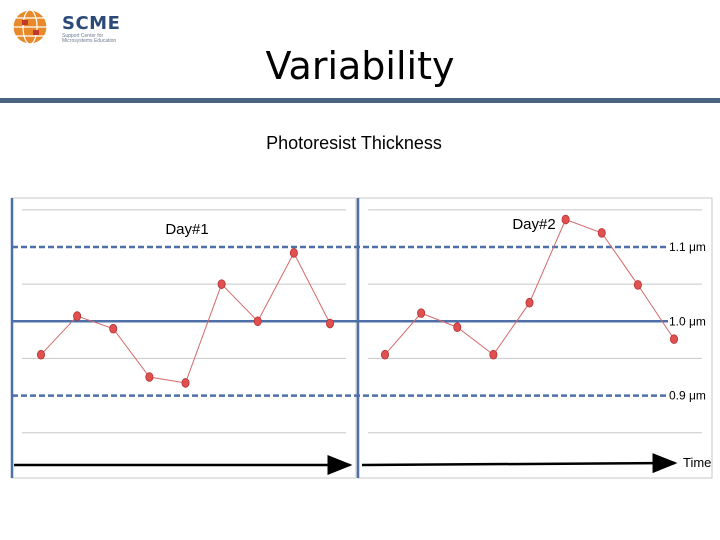 The width and height of the screenshot is (720, 540). Describe the element at coordinates (687, 321) in the screenshot. I see `ref-label-1-0: 1.0 μm` at that location.